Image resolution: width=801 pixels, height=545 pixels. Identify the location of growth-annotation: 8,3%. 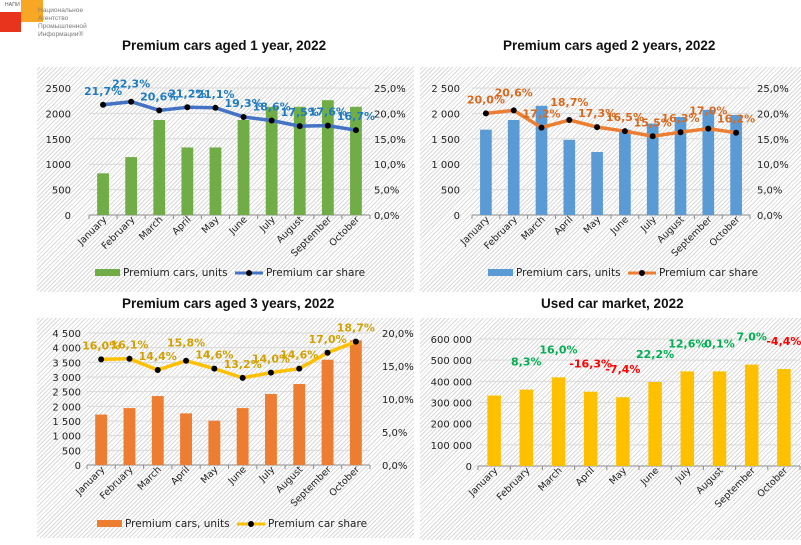
(526, 362).